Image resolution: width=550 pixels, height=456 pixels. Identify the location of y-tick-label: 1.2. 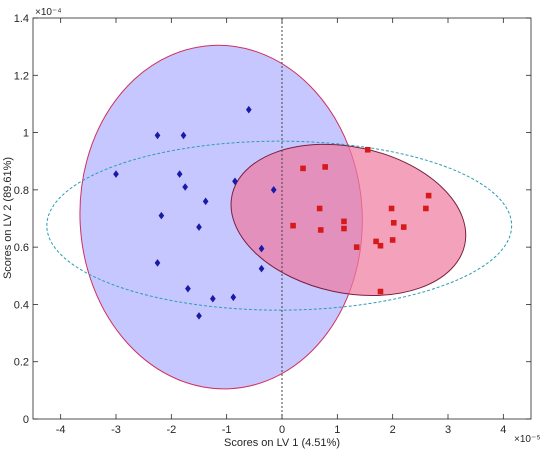
(21, 76).